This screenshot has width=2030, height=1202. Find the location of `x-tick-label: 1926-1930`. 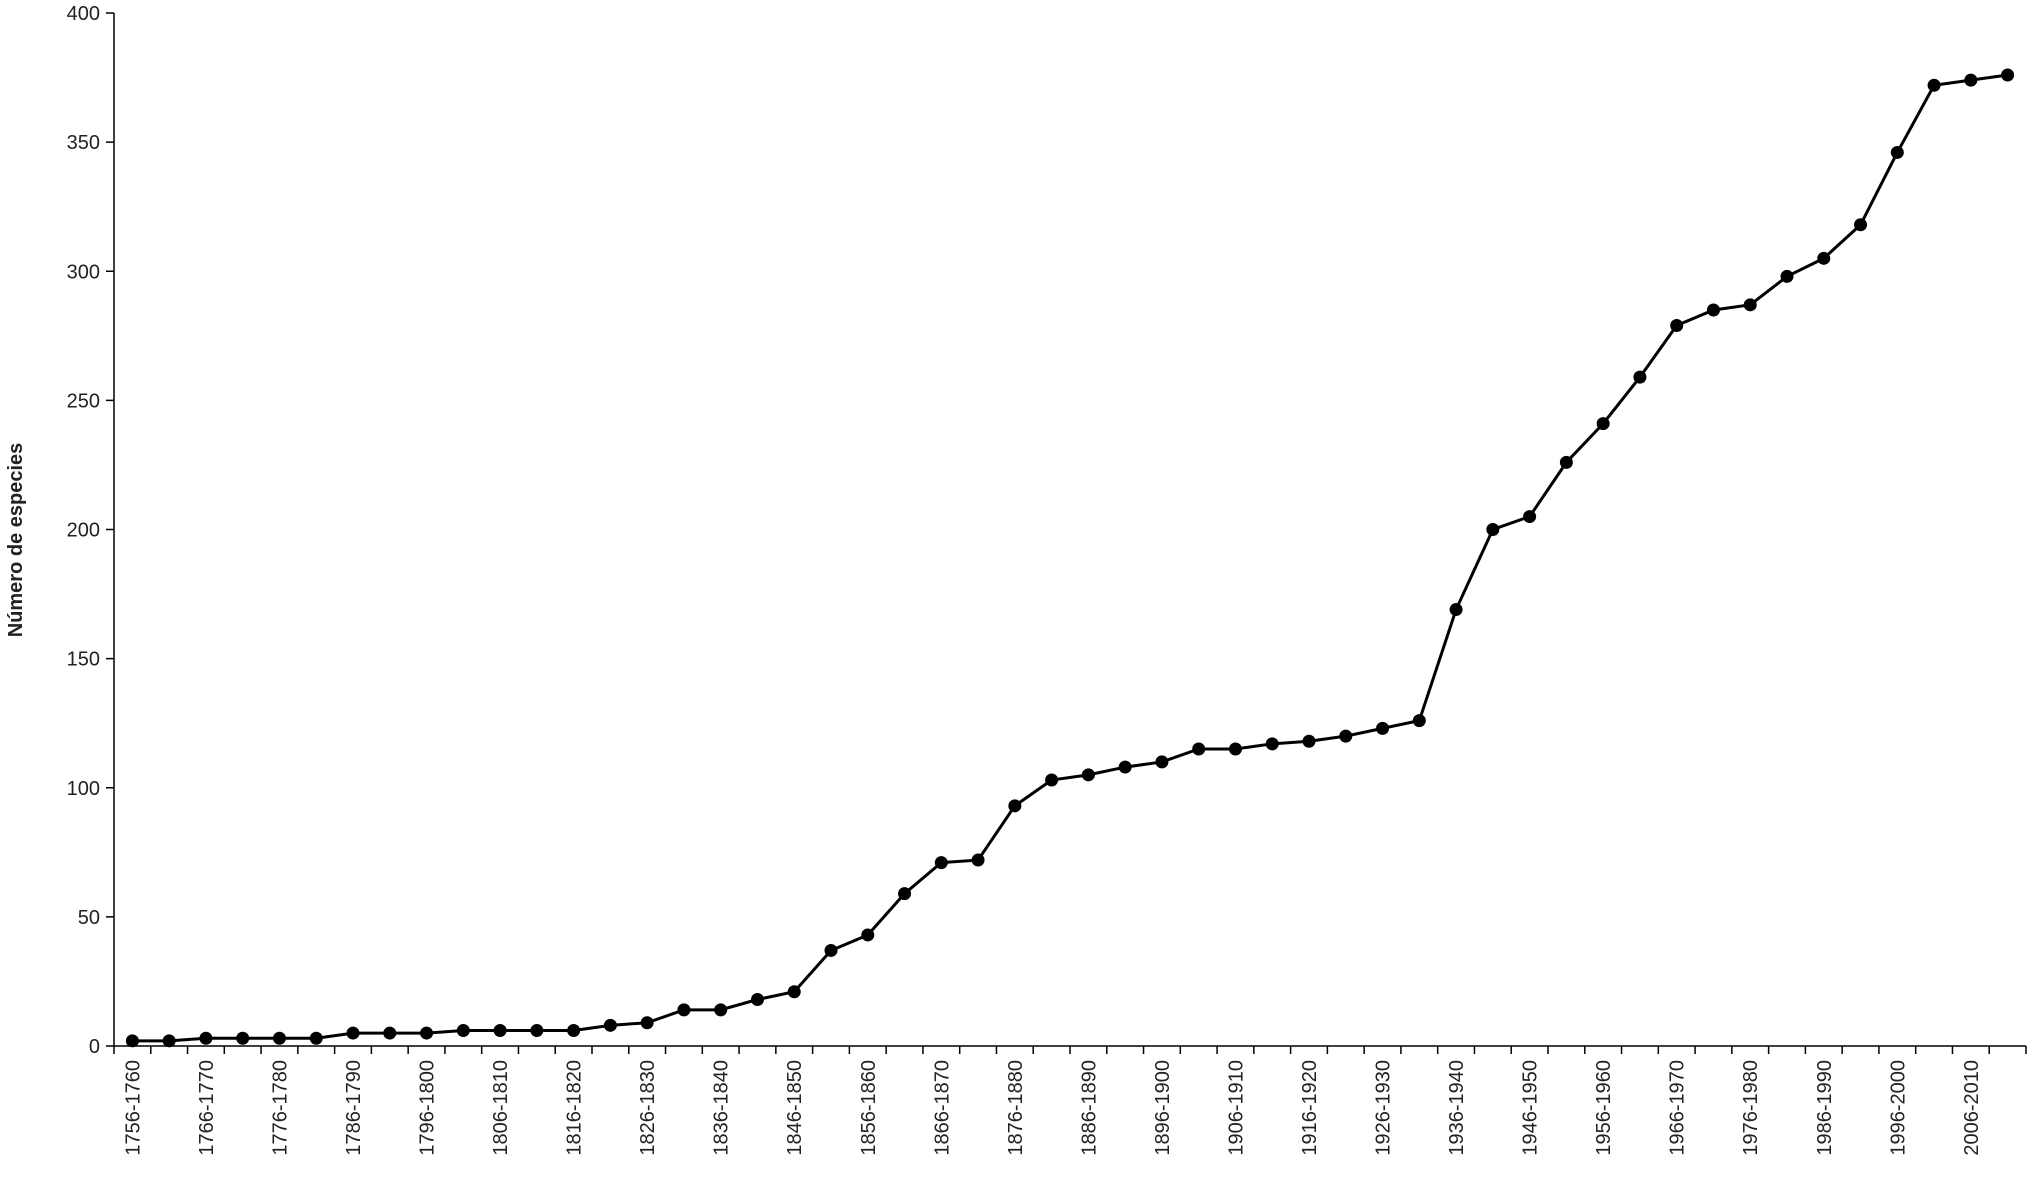

x-tick-label: 1926-1930 is located at coordinates (1384, 1108).